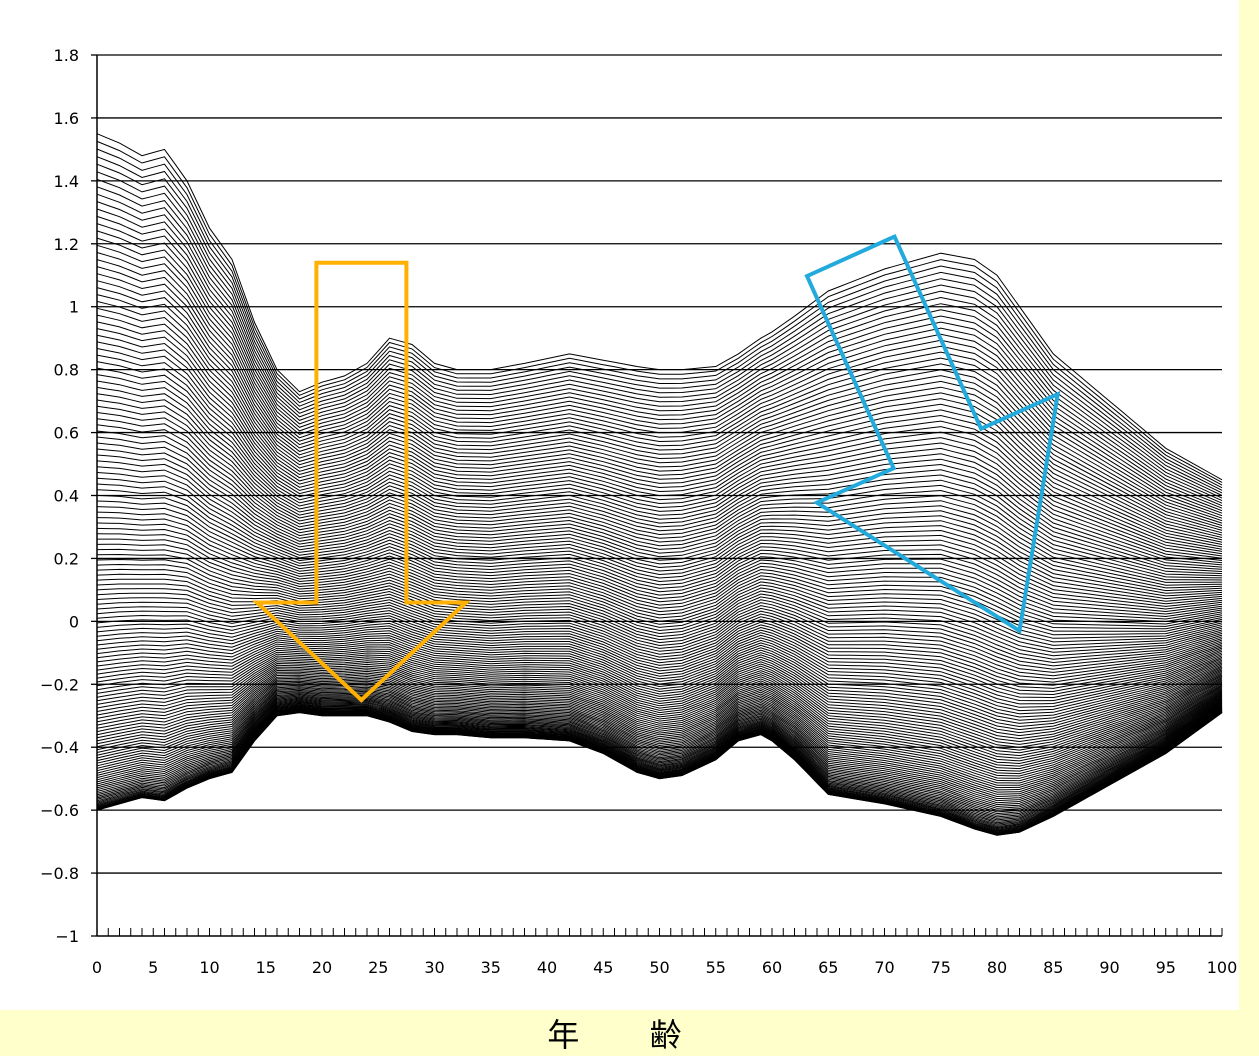  I want to click on x-tick-label: 45, so click(603, 967).